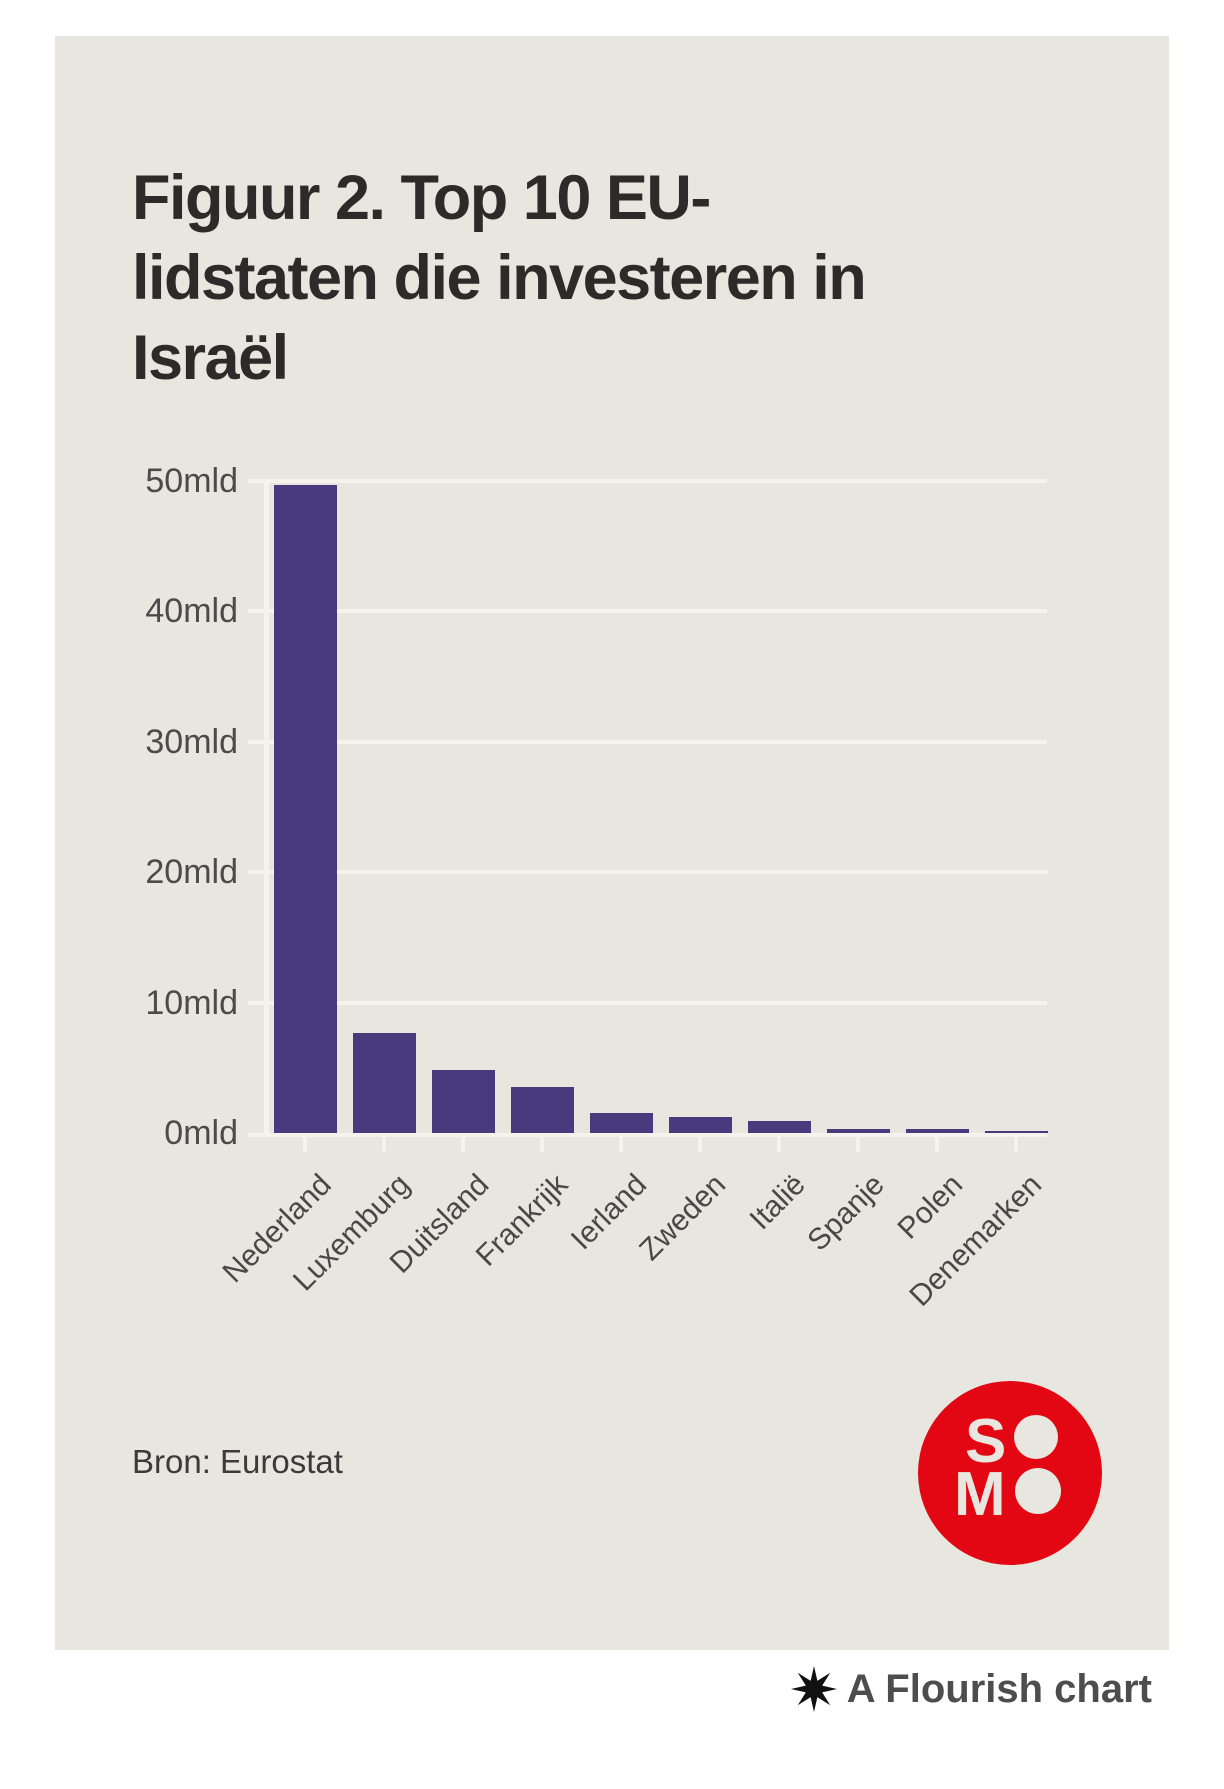  What do you see at coordinates (1016, 1132) in the screenshot?
I see `bar-denemarken` at bounding box center [1016, 1132].